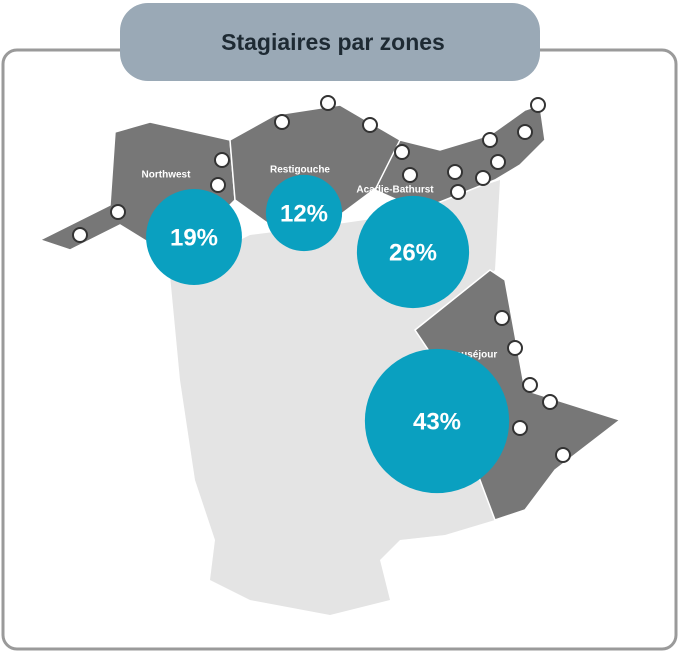 The width and height of the screenshot is (679, 652). I want to click on region-label: Beauséjour, so click(470, 355).